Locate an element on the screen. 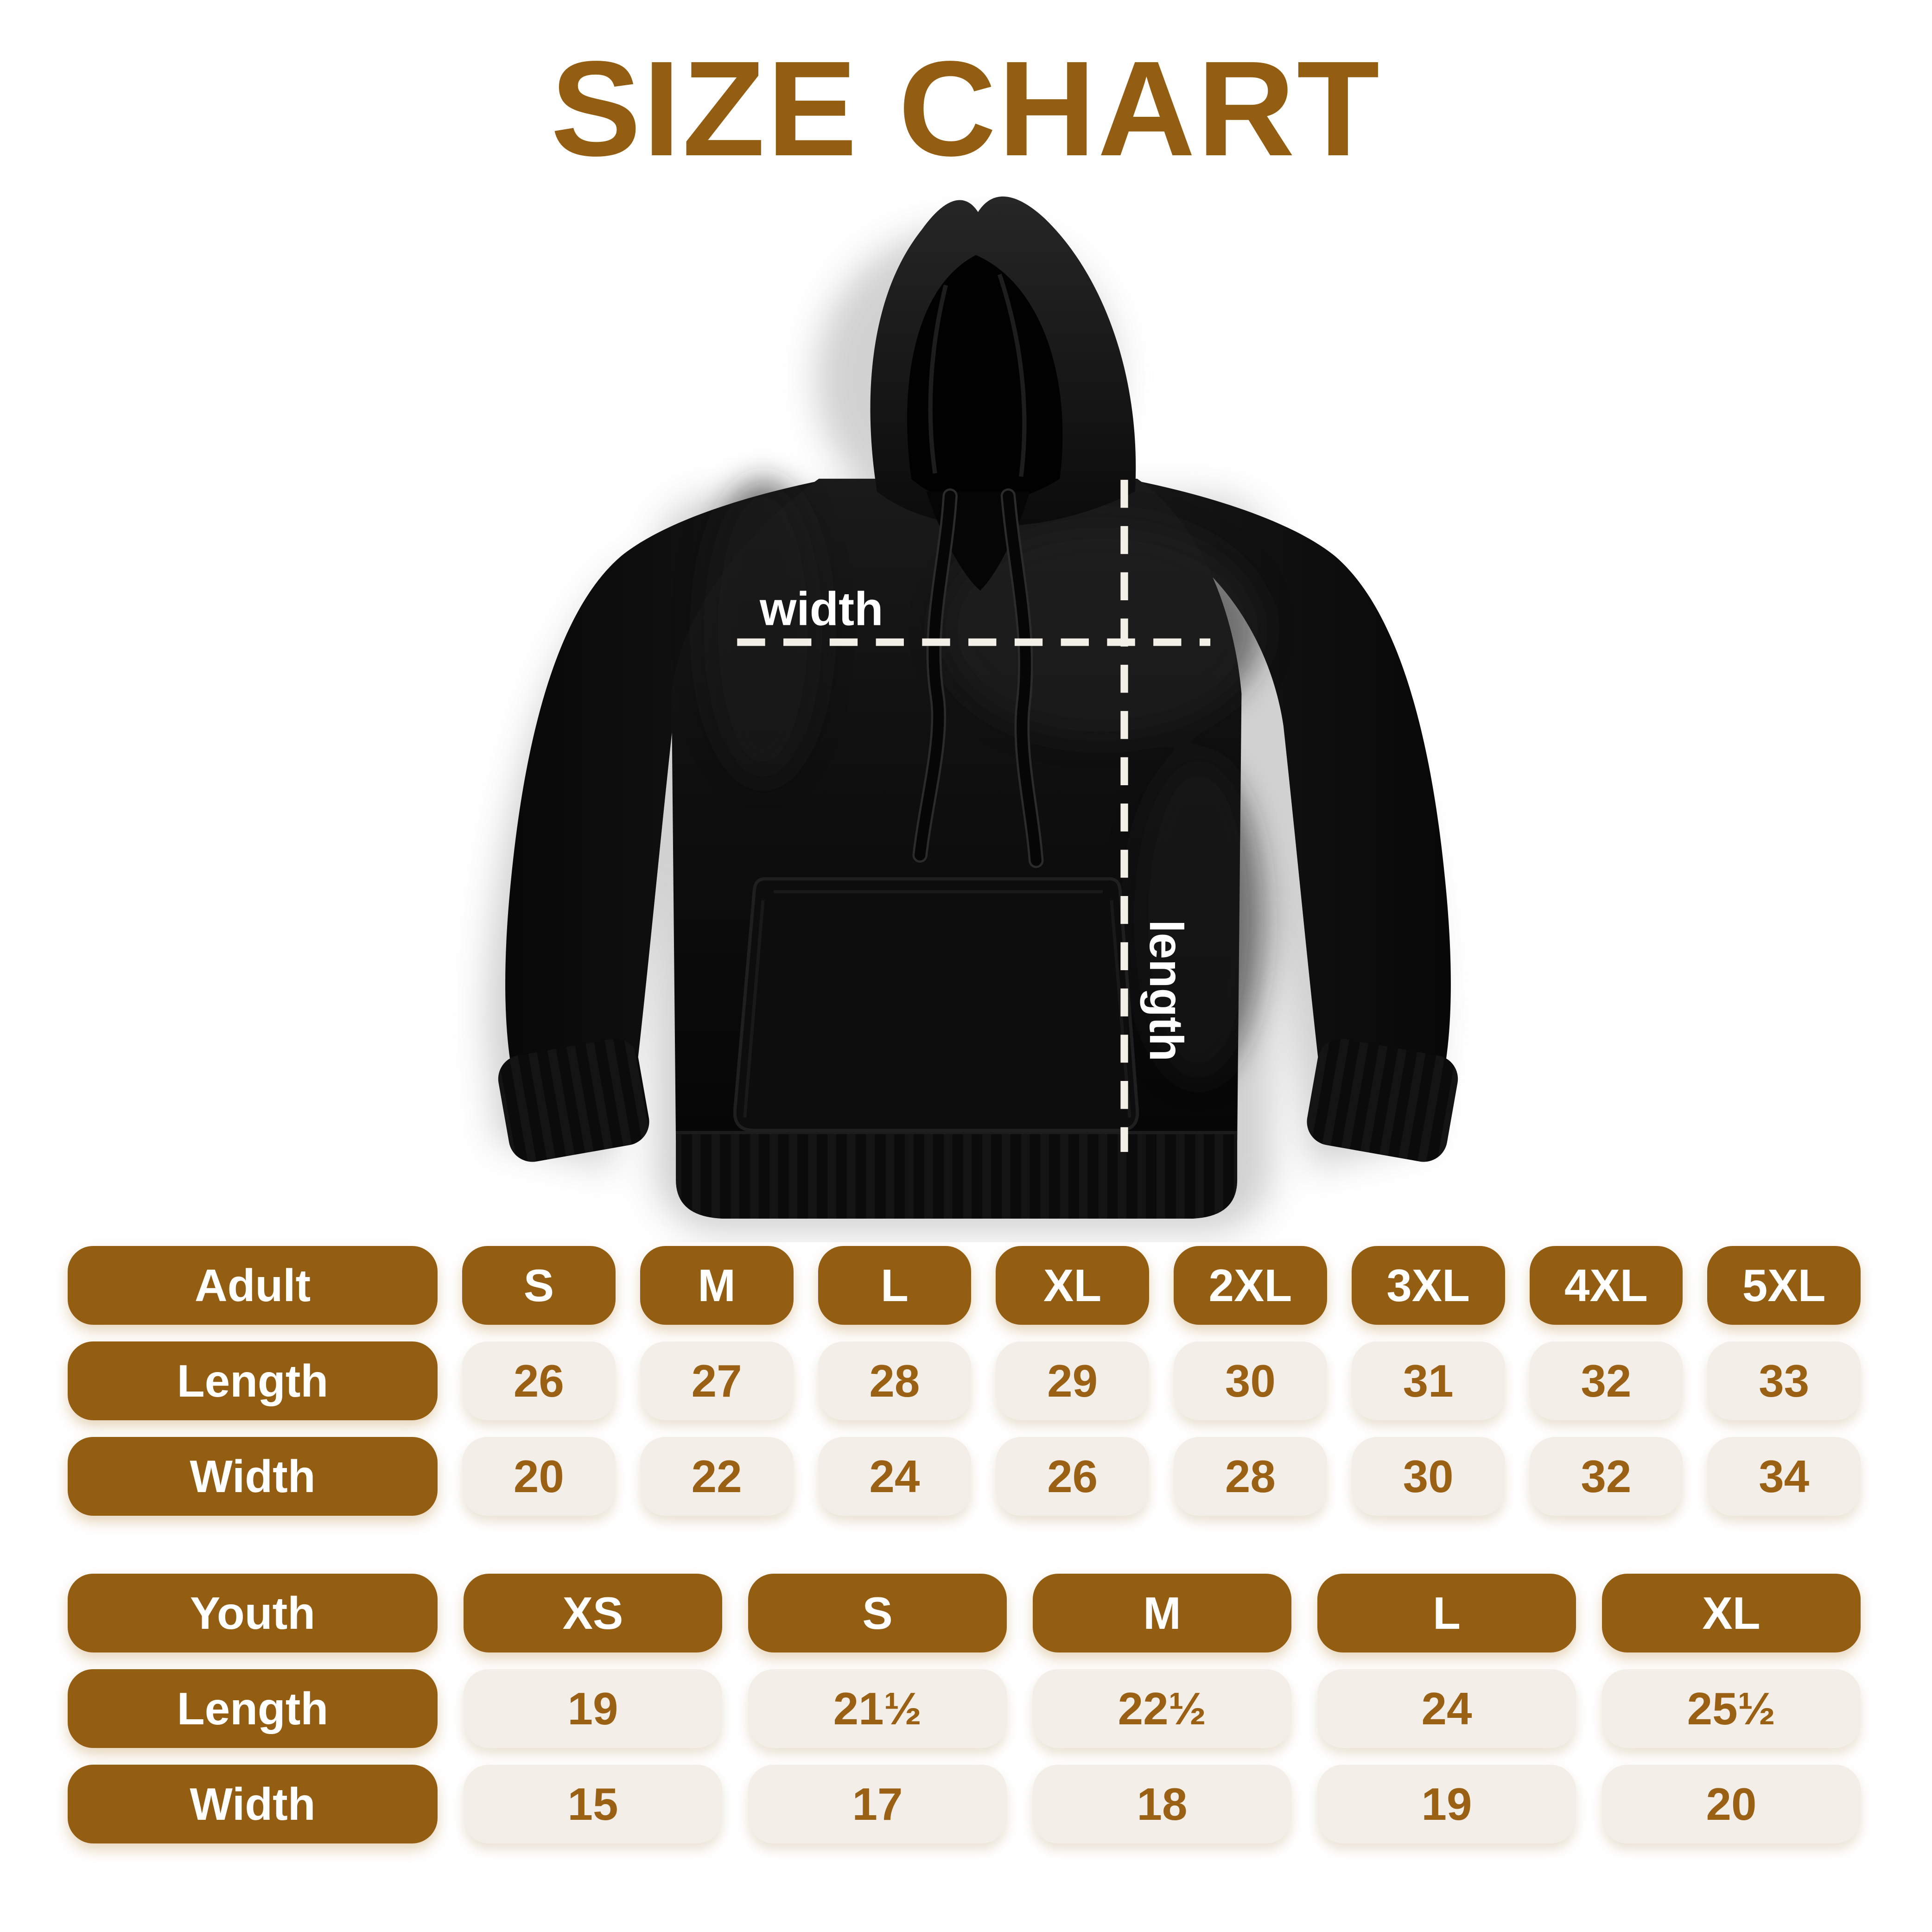 Image resolution: width=1932 pixels, height=1932 pixels. adult-table-title: Adult is located at coordinates (253, 1285).